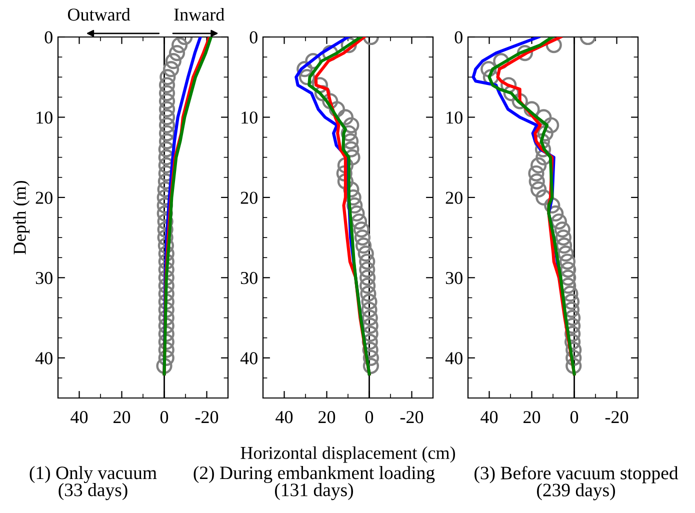 The image size is (695, 513). I want to click on text: (1) Only vacuum (33 days), so click(93, 483).